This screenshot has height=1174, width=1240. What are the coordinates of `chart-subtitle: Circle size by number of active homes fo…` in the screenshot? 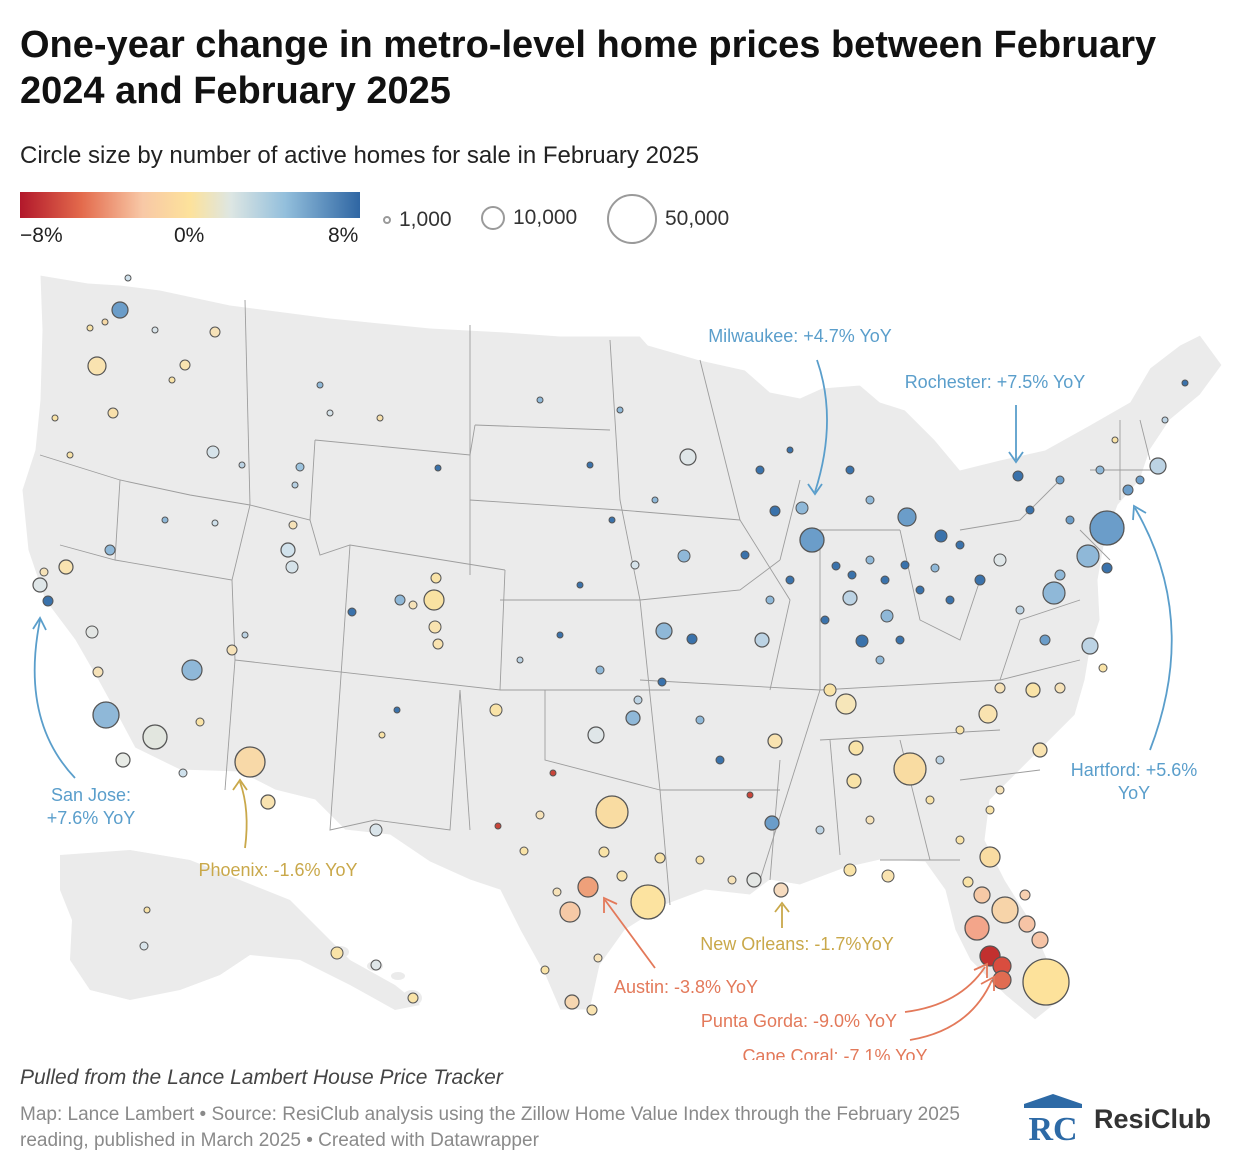 It's located at (359, 155).